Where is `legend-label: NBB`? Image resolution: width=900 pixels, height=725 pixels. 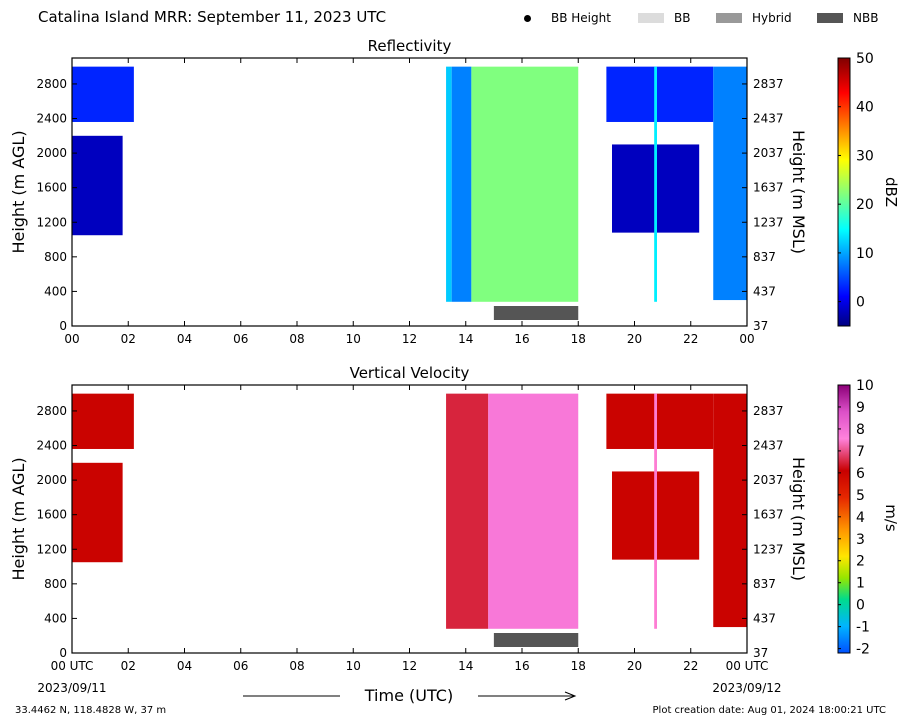
legend-label: NBB is located at coordinates (866, 18).